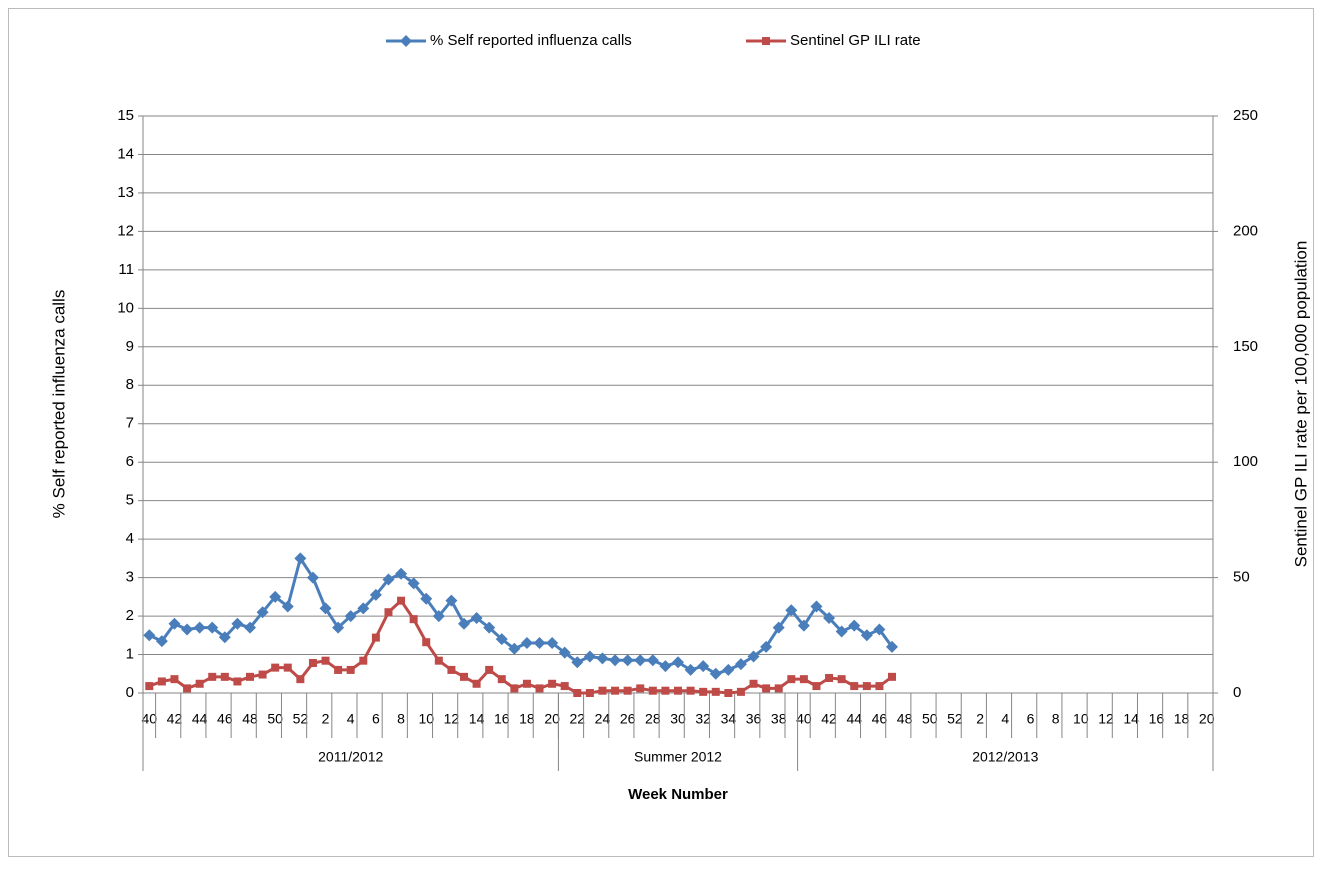 The image size is (1322, 872). What do you see at coordinates (125, 115) in the screenshot?
I see `y-tick-label: 15` at bounding box center [125, 115].